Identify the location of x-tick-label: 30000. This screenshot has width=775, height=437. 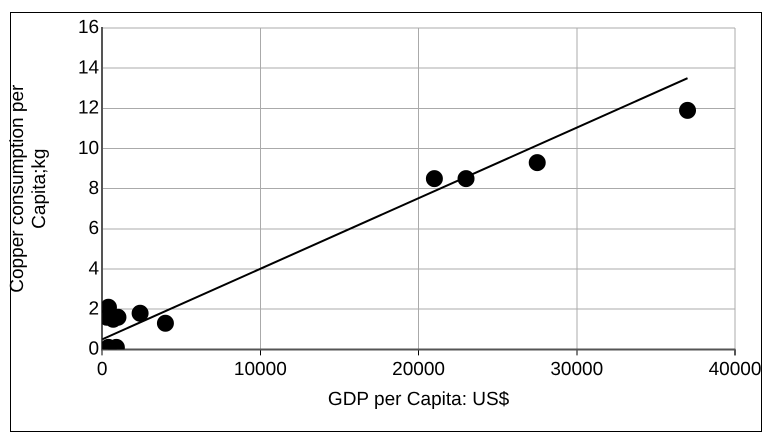
(577, 369).